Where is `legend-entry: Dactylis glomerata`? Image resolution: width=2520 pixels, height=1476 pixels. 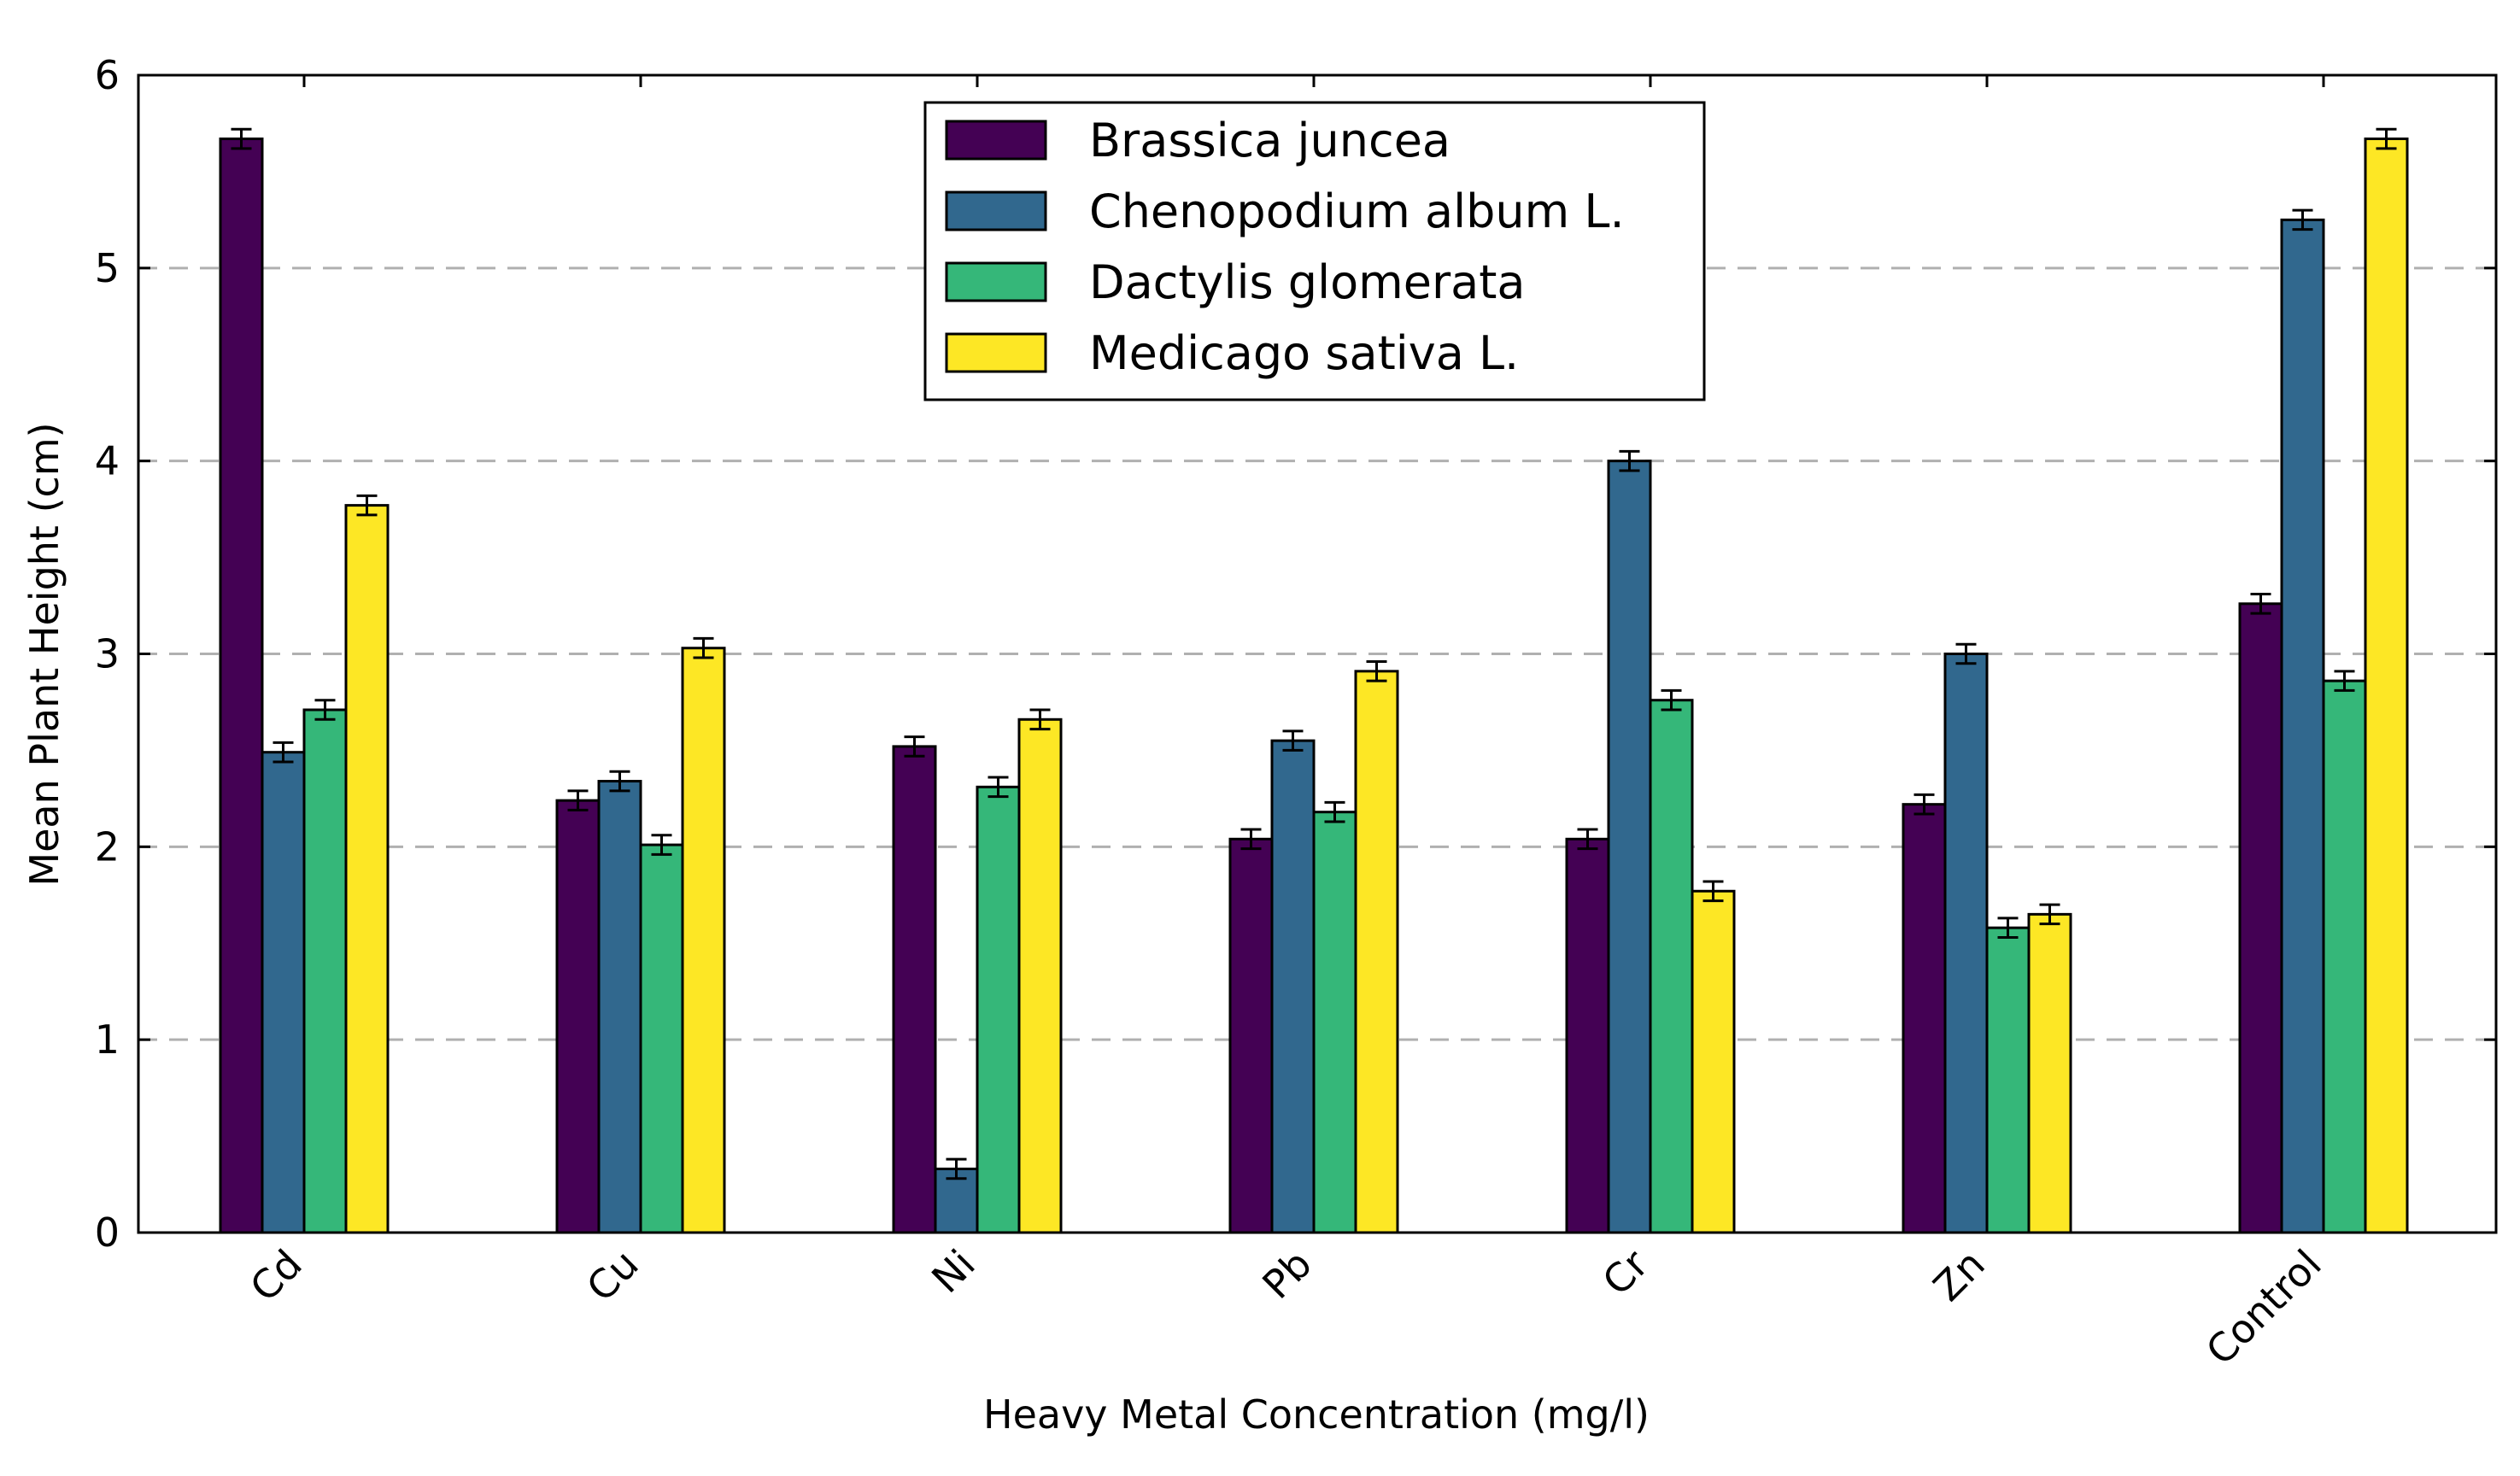
legend-entry: Dactylis glomerata is located at coordinates (1235, 282).